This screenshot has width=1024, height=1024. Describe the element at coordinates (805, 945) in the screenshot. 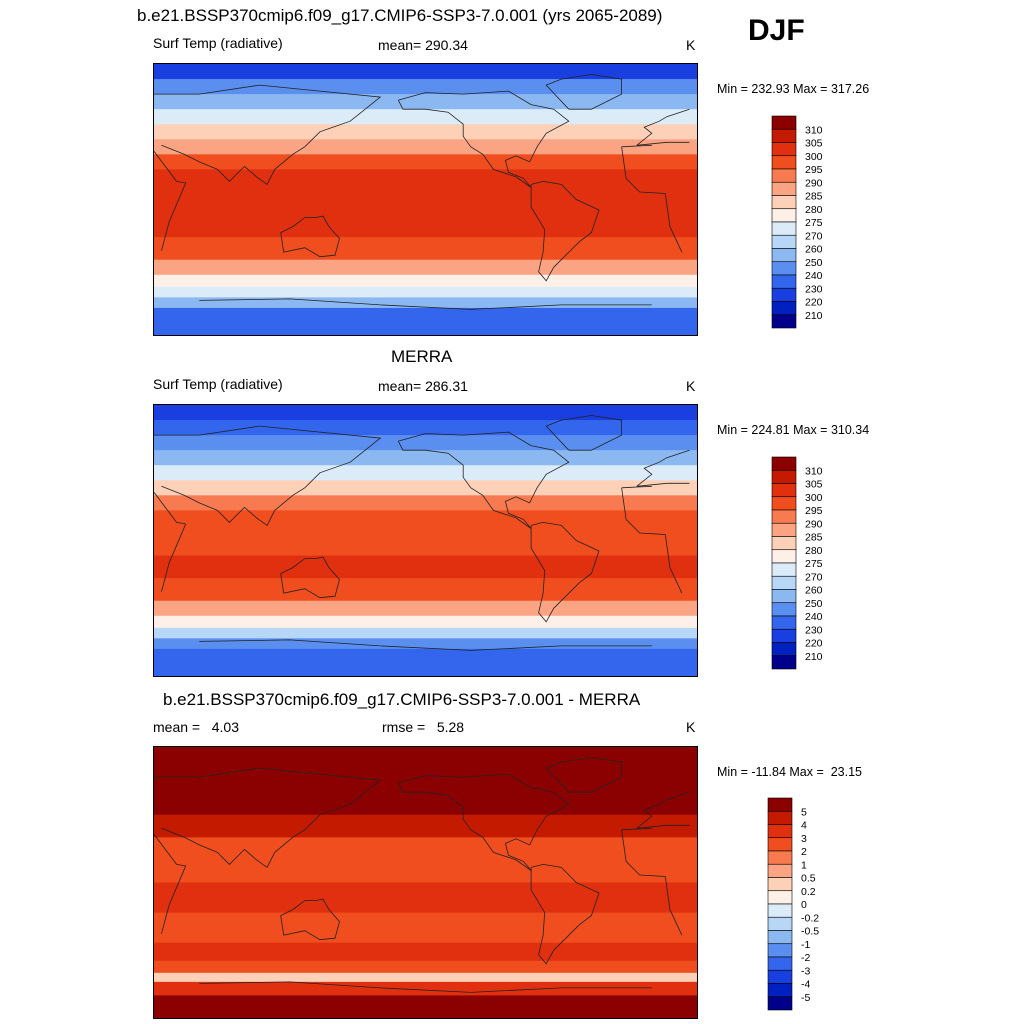

I see `colorbar-tick-label: -1` at that location.